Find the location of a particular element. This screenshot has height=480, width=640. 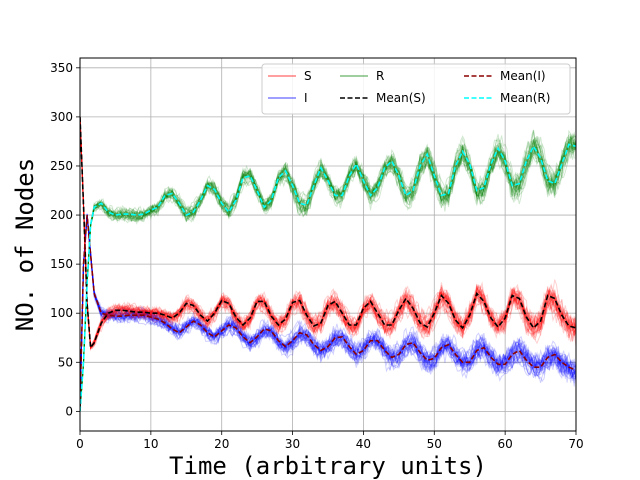

y-tick-label: 100 is located at coordinates (61, 313).